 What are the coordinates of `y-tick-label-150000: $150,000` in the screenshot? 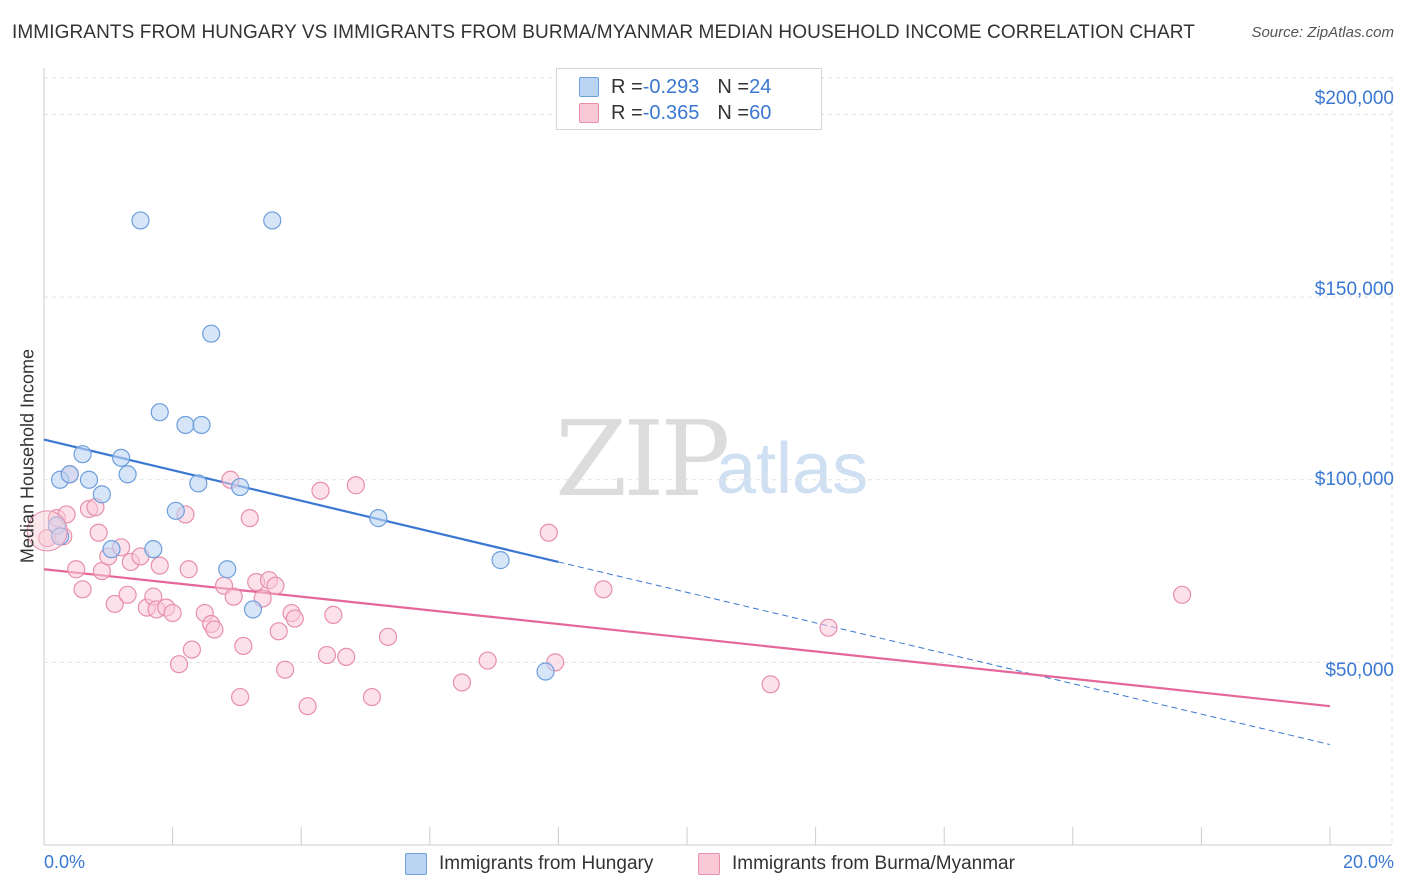 It's located at (1354, 289).